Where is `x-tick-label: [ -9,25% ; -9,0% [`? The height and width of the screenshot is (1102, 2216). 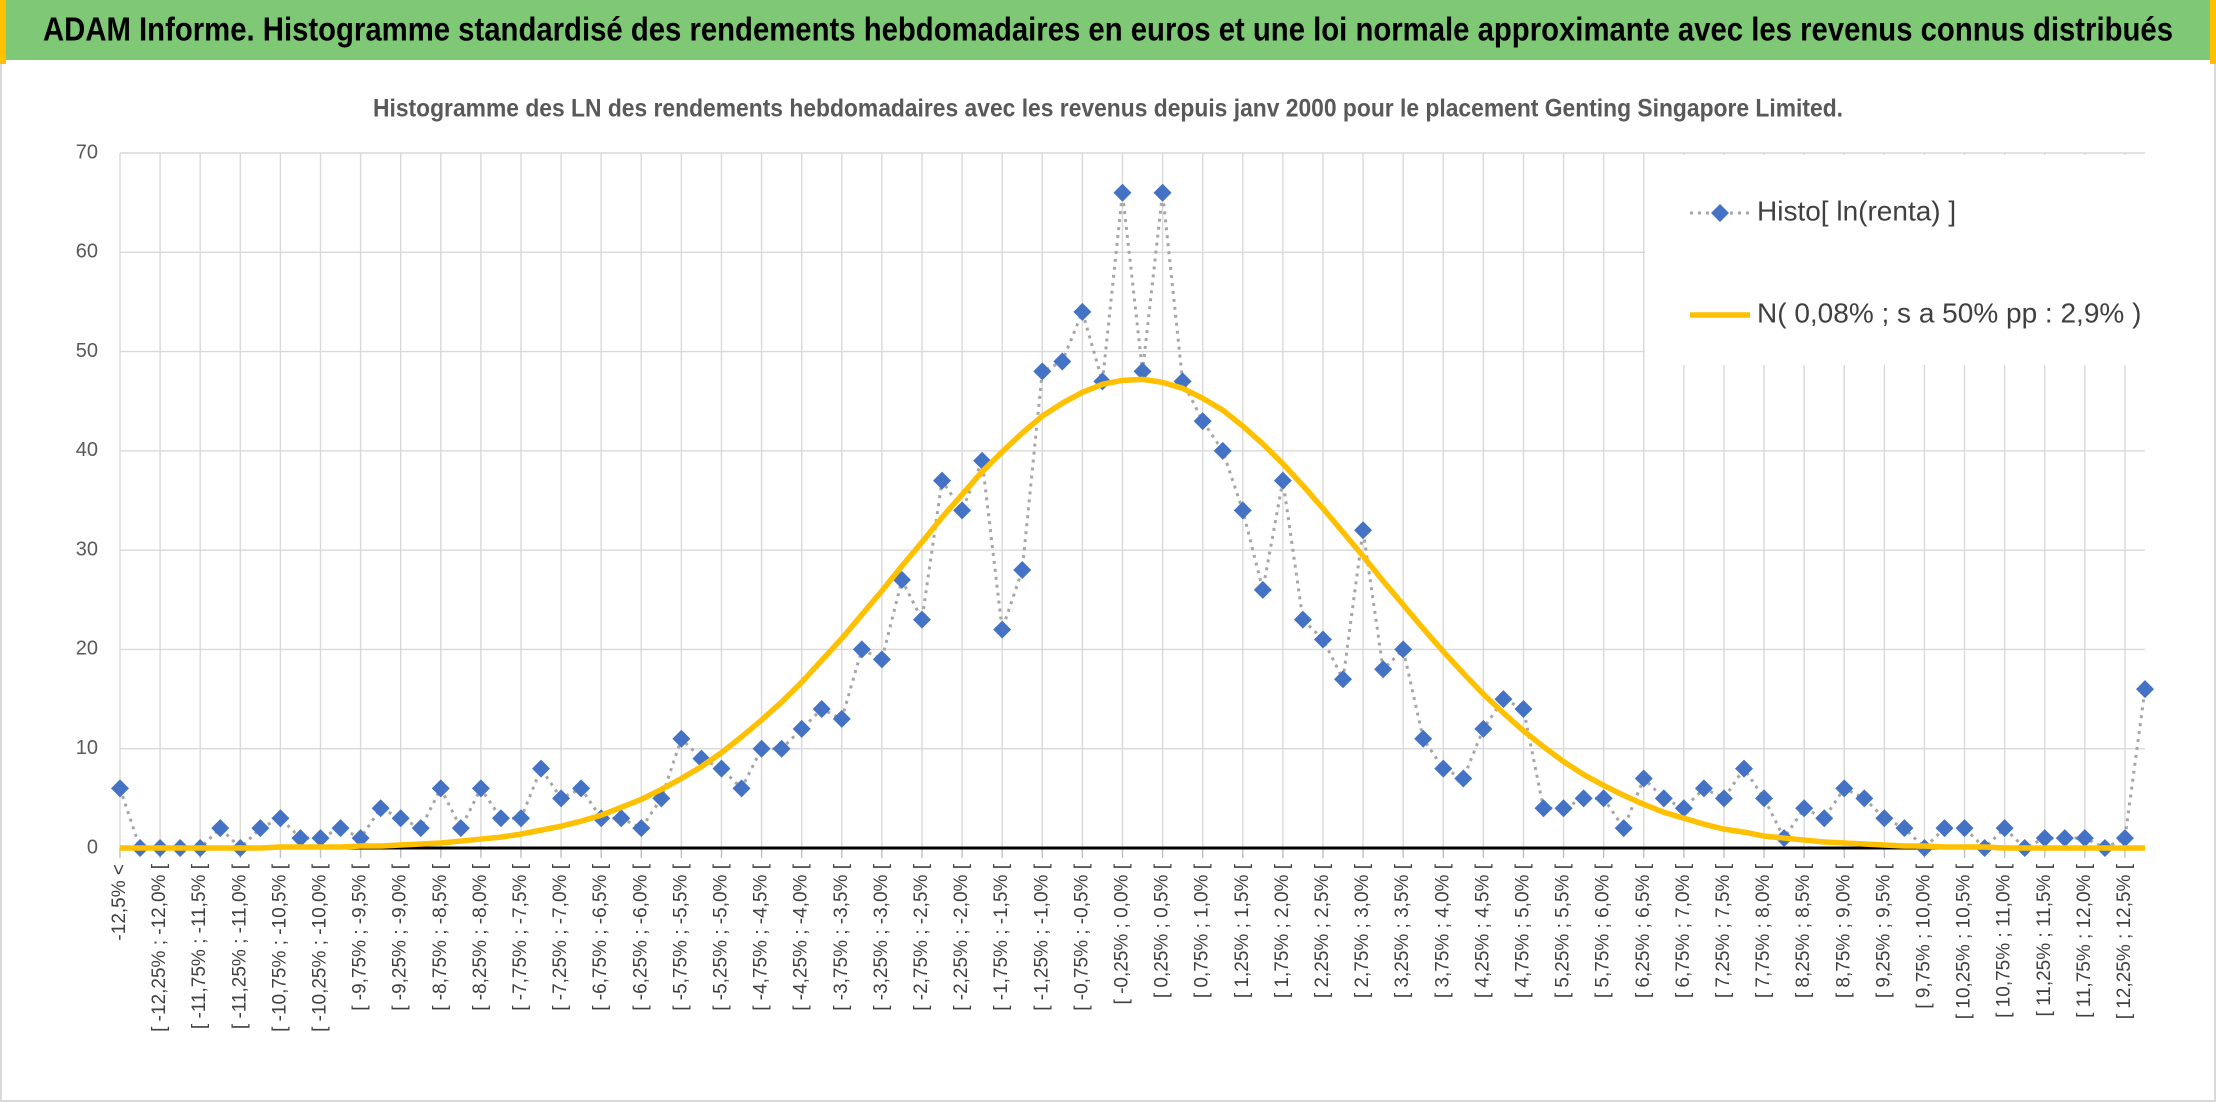 x-tick-label: [ -9,25% ; -9,0% [ is located at coordinates (400, 937).